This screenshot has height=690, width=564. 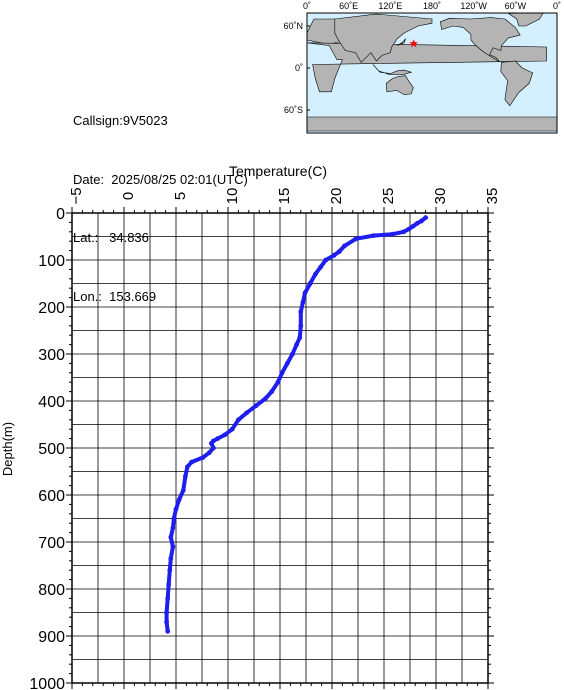 I want to click on map-frame, so click(x=432, y=73).